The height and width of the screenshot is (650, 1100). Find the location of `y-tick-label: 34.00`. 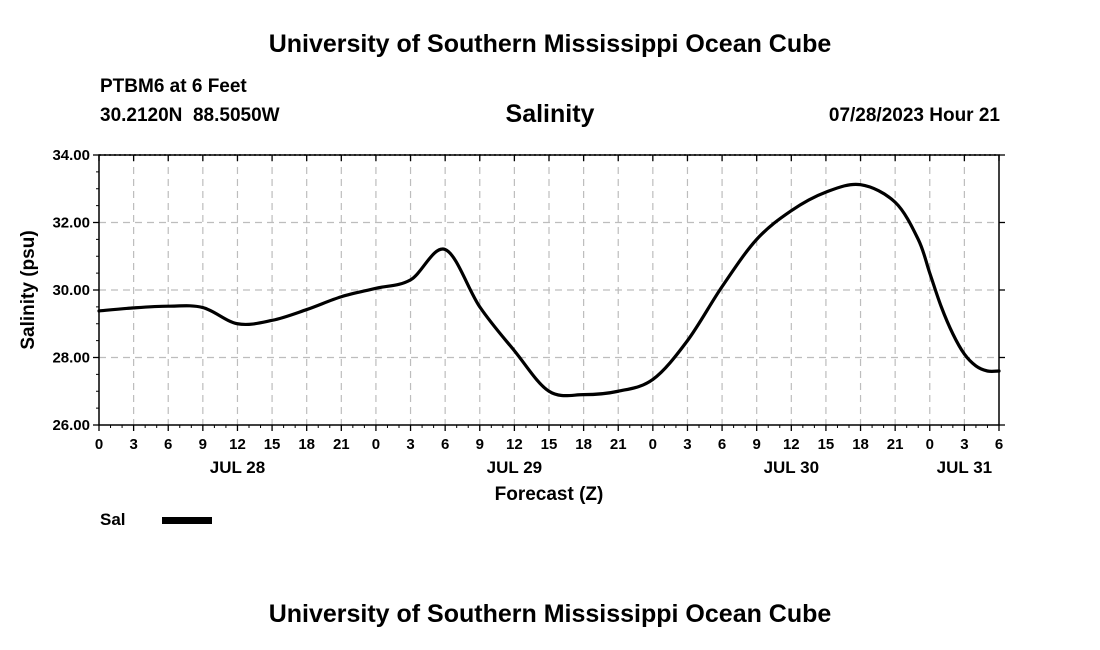

y-tick-label: 34.00 is located at coordinates (71, 155).